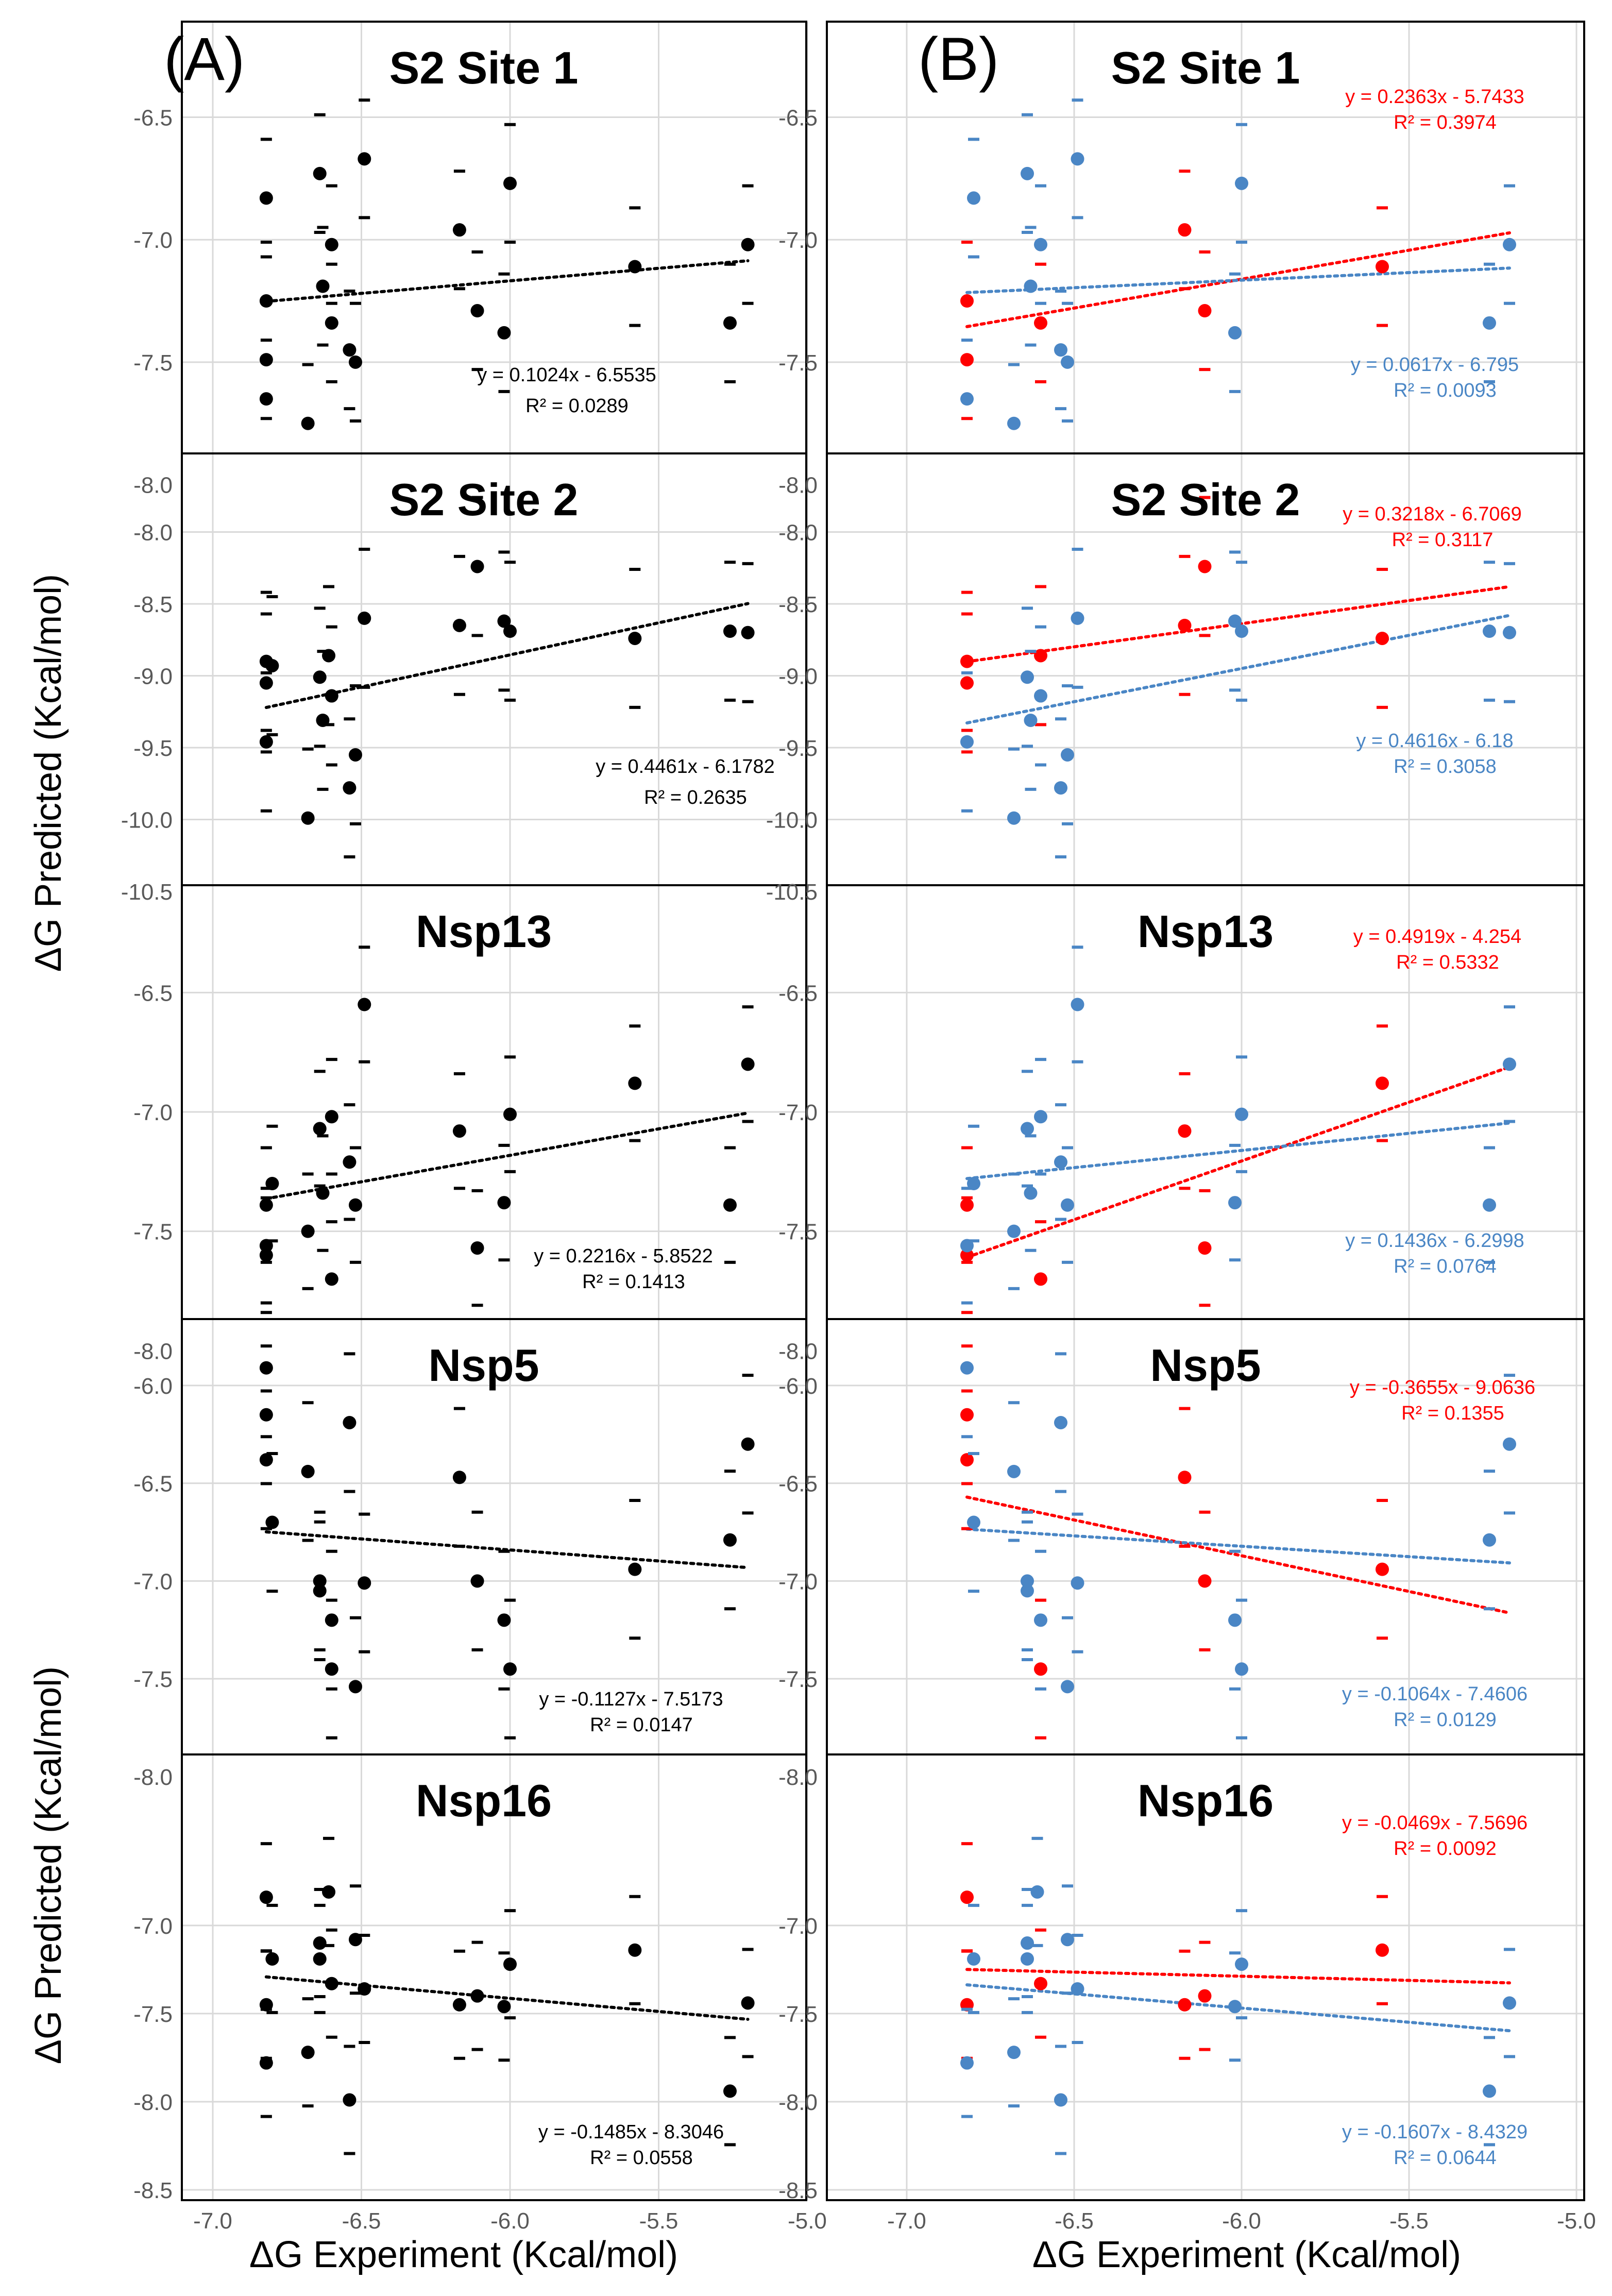 This screenshot has width=1612, height=2296. What do you see at coordinates (1445, 767) in the screenshot?
I see `trendline-r2: R² = 0.3058` at bounding box center [1445, 767].